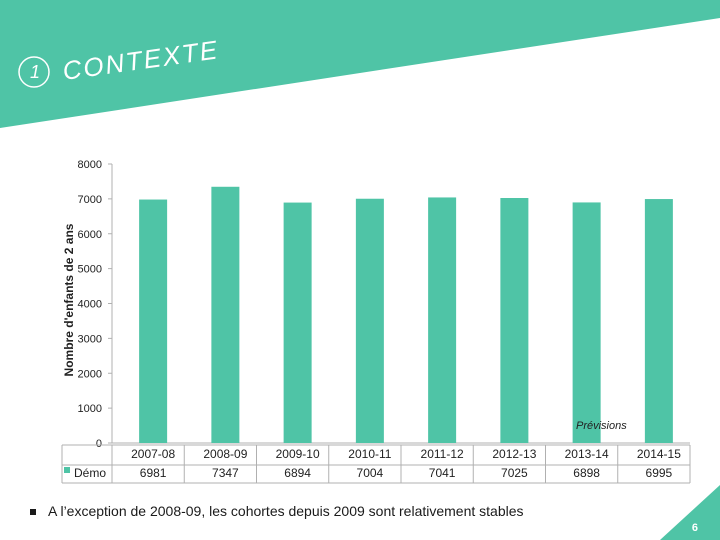  I want to click on section-number-circle, so click(34, 72).